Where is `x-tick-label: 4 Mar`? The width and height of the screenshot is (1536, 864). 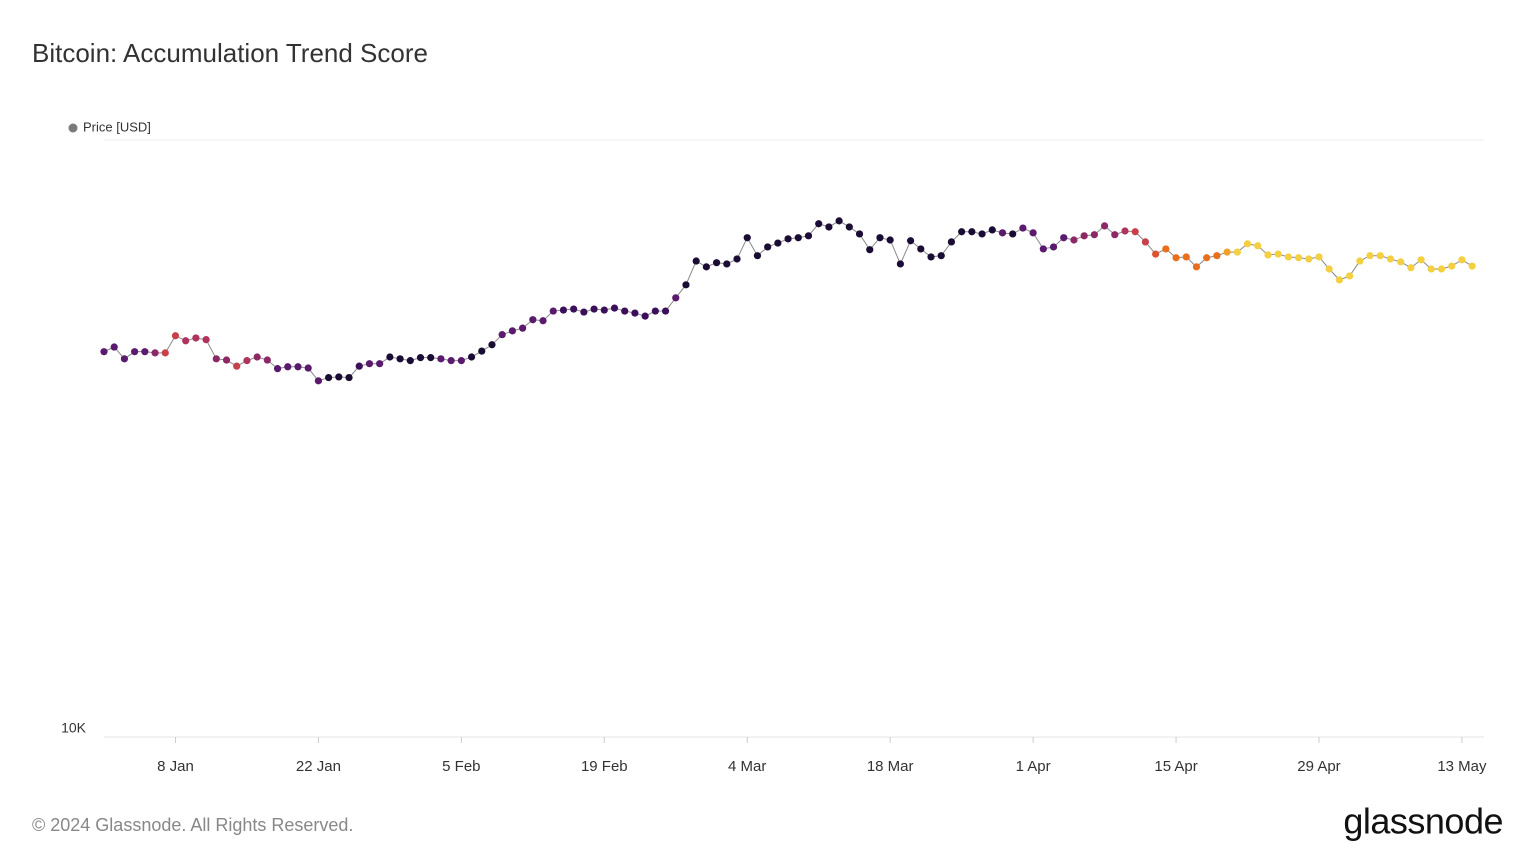 x-tick-label: 4 Mar is located at coordinates (747, 766).